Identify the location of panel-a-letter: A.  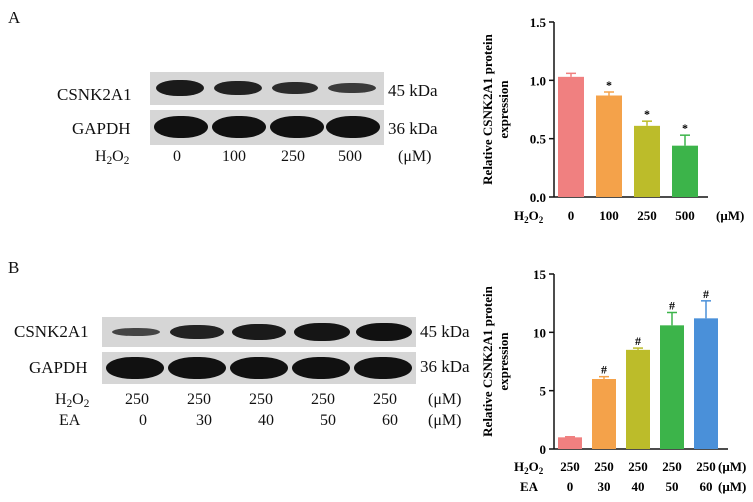
(14, 17).